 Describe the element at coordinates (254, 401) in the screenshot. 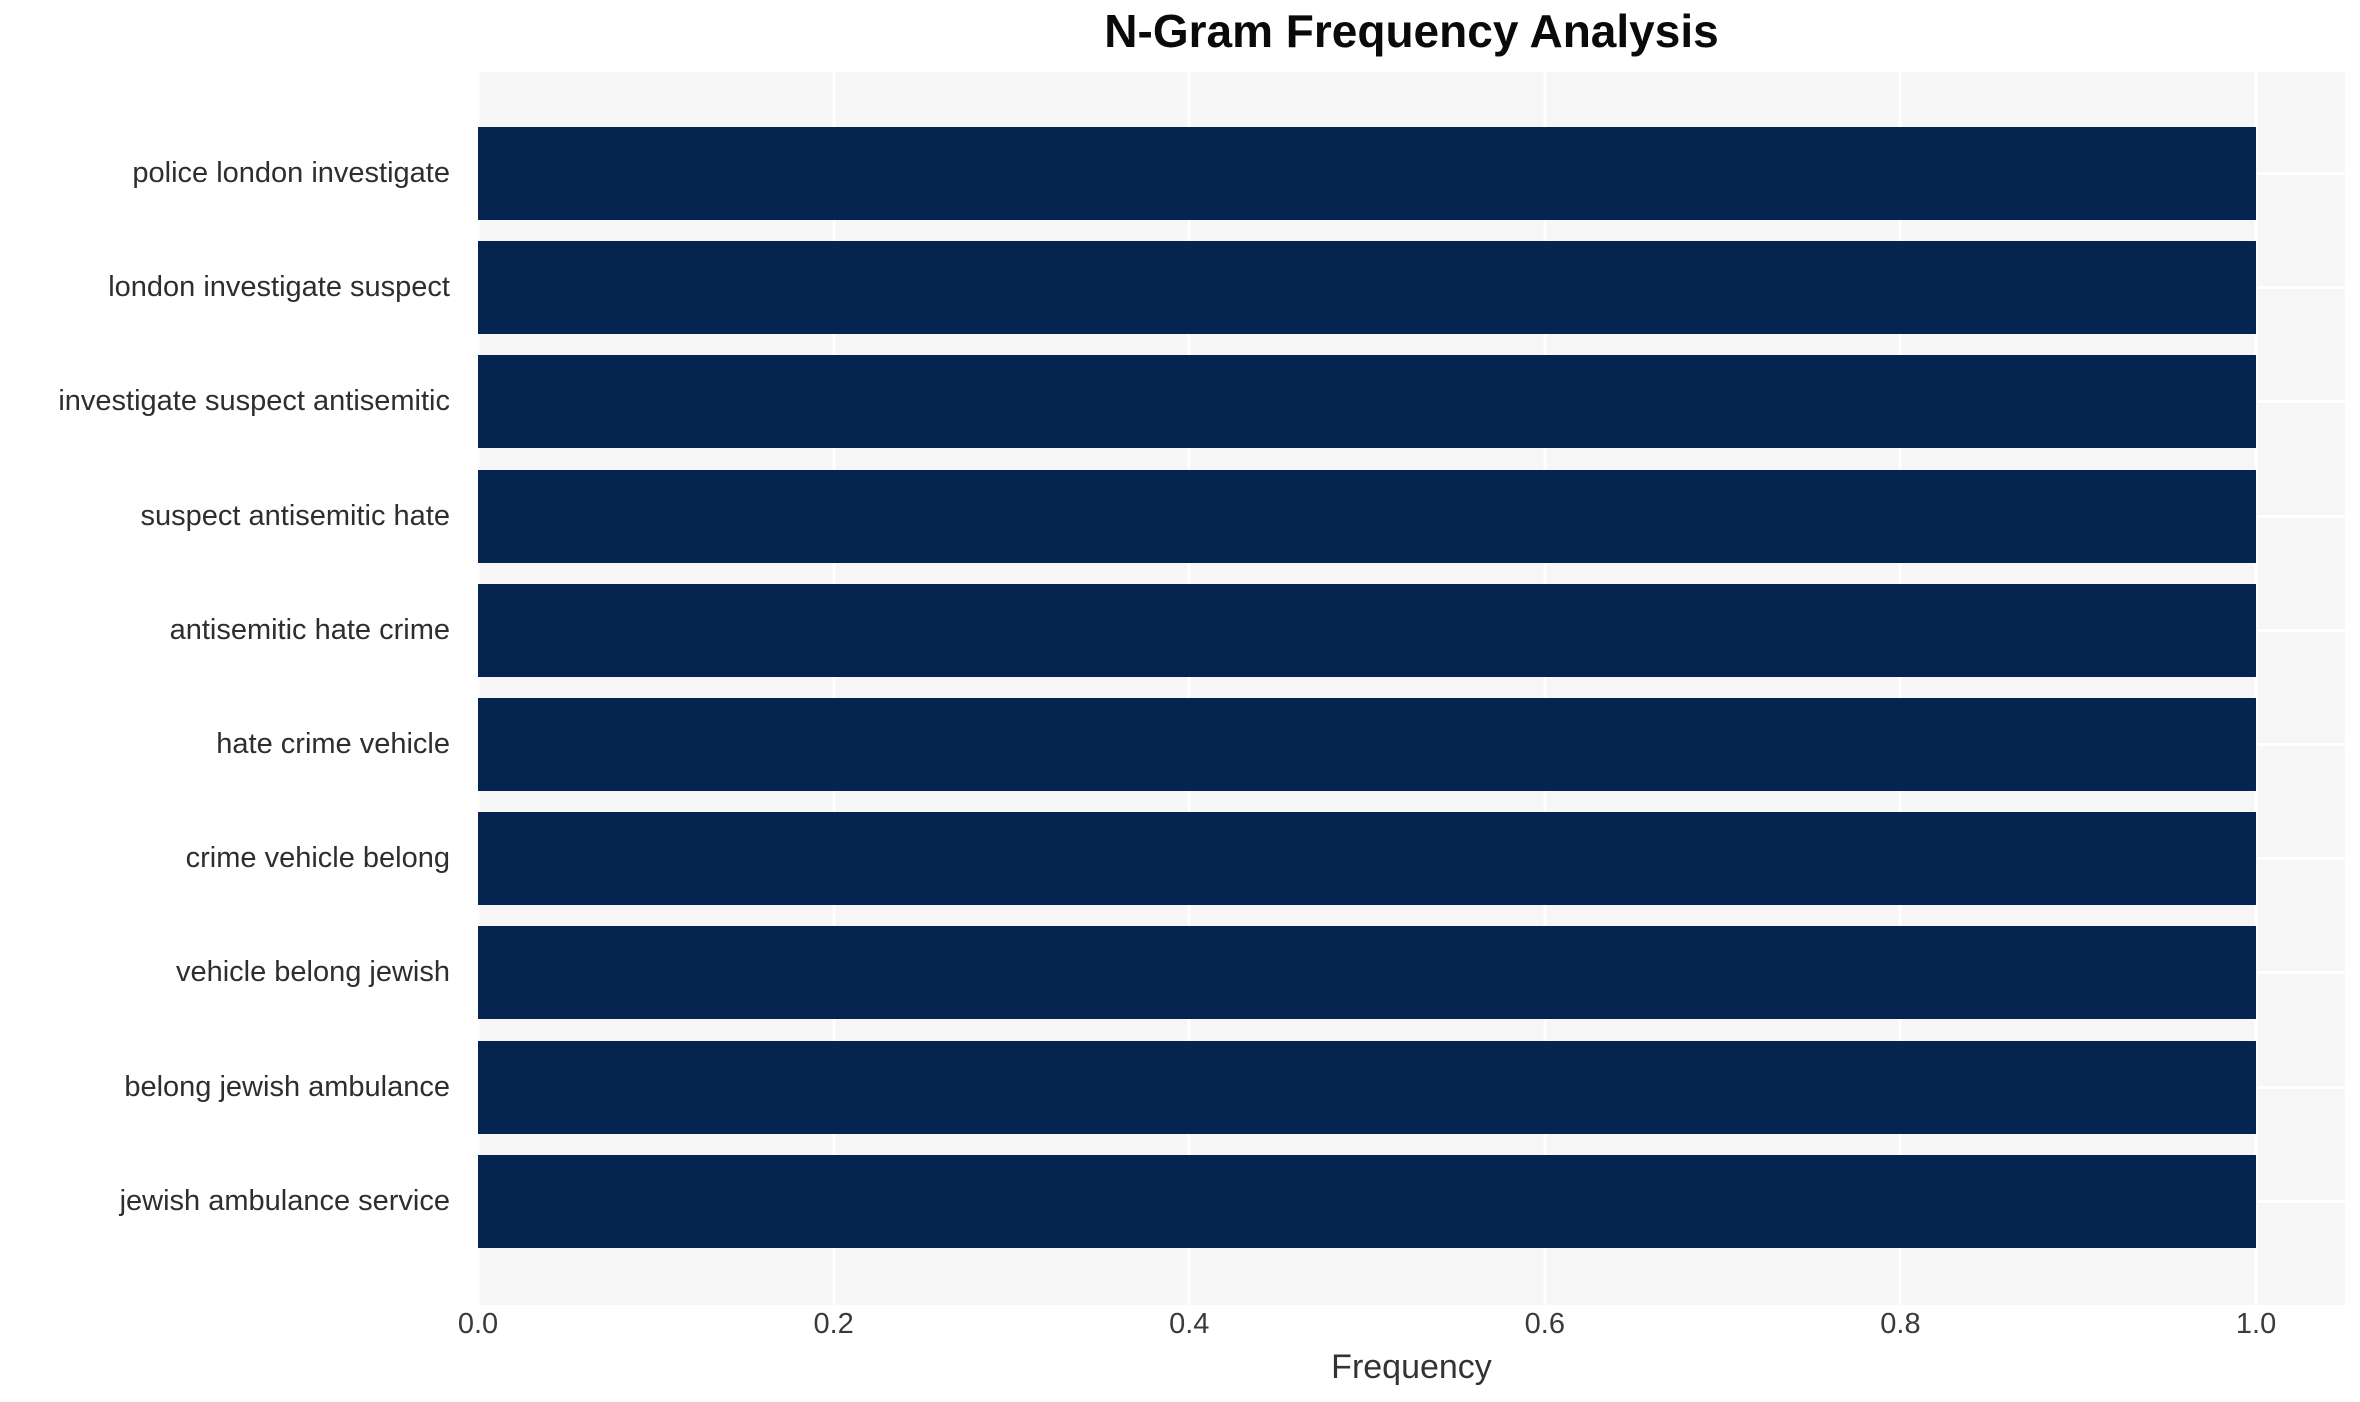

I see `y-tick-label: investigate suspect antisemitic` at that location.